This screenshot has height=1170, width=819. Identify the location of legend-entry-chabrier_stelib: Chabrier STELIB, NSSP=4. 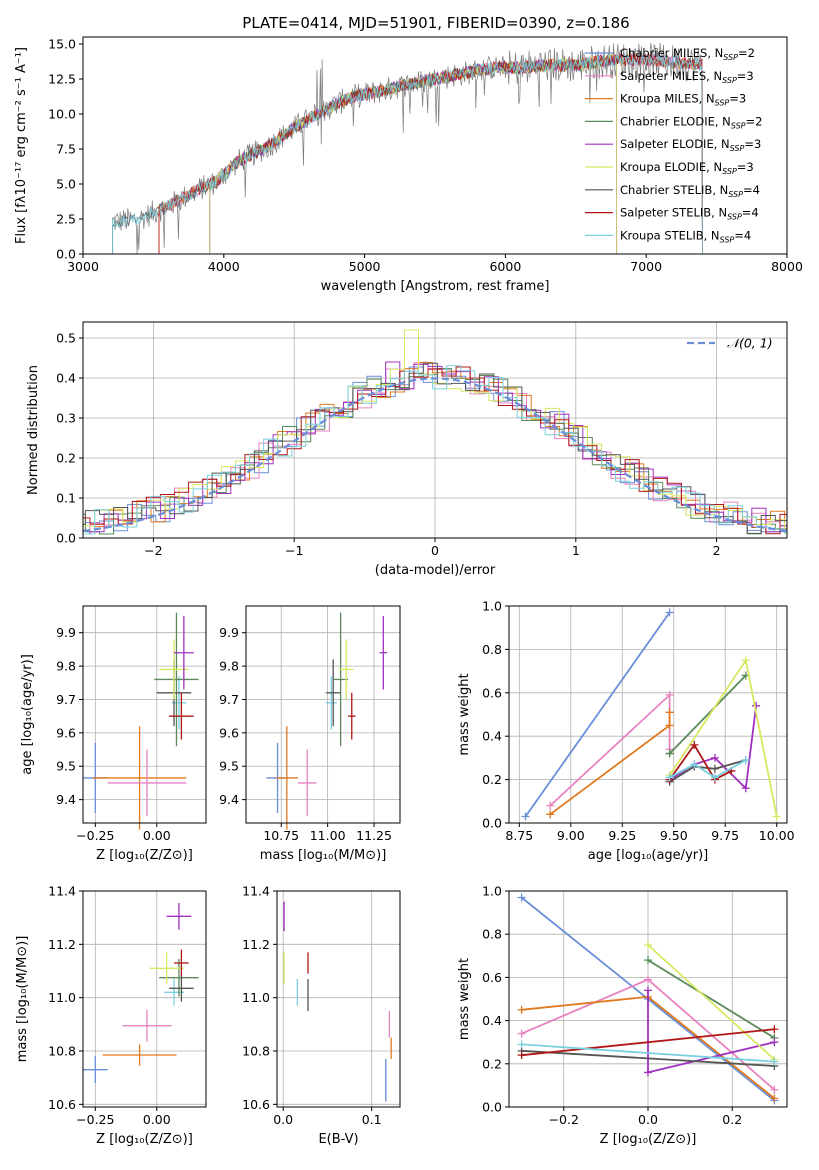
(690, 191).